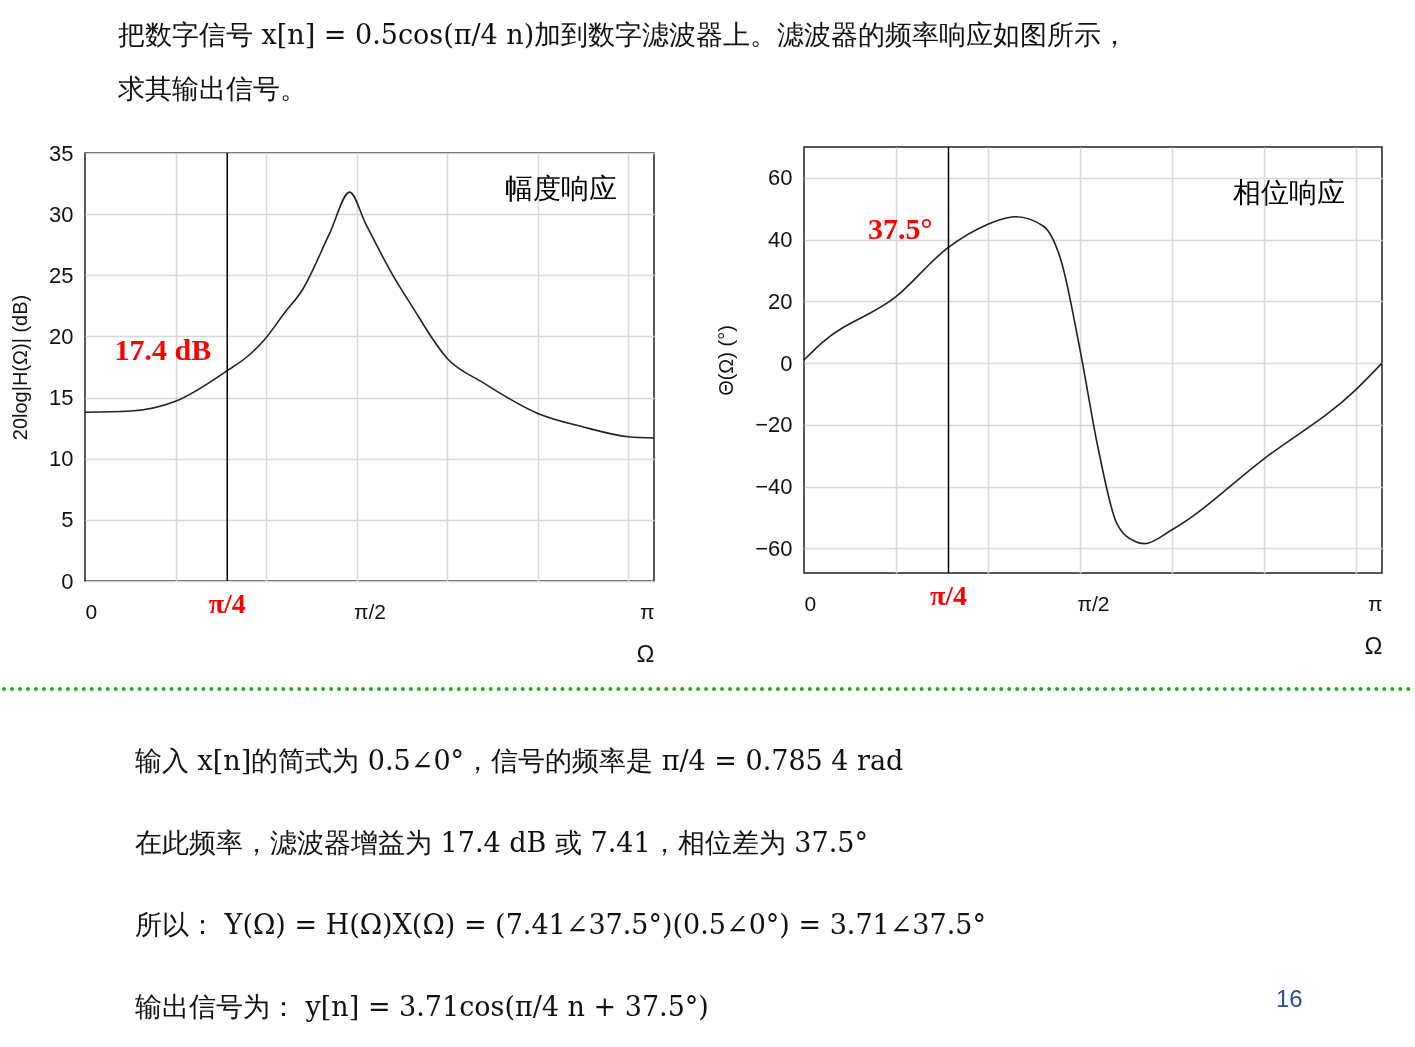 This screenshot has height=1047, width=1415. Describe the element at coordinates (726, 360) in the screenshot. I see `y-axis-title: Θ(Ω) (°)` at that location.